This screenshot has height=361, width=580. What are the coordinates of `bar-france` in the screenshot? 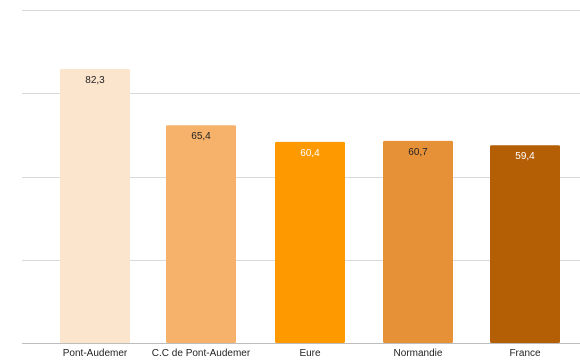 It's located at (525, 244).